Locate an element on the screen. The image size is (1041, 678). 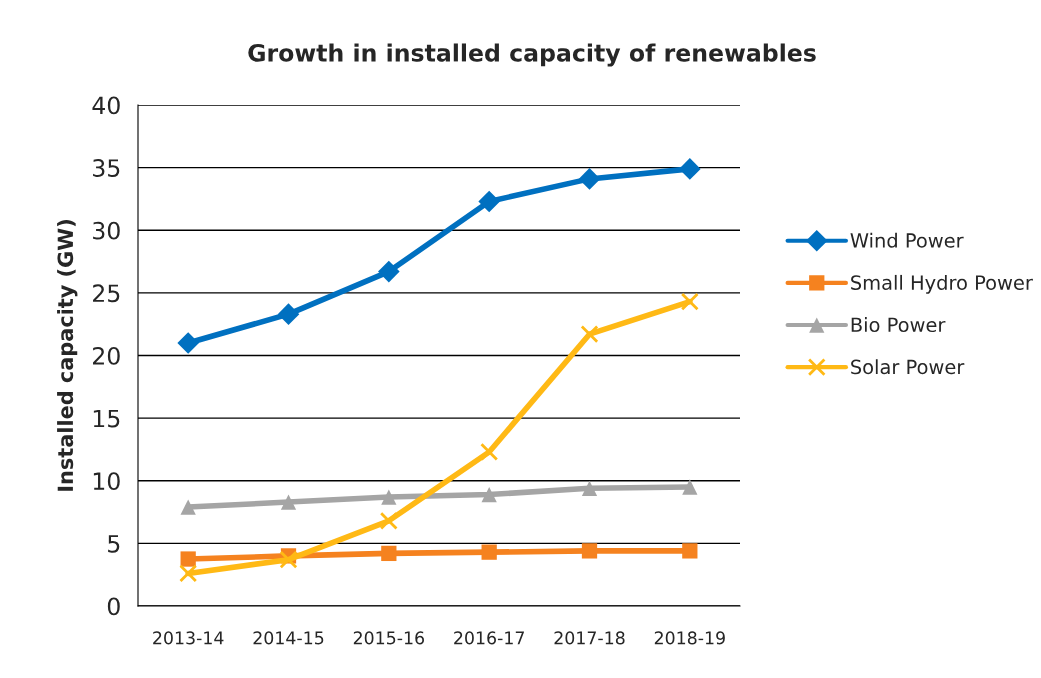
y-tick-label: 10 is located at coordinates (106, 481).